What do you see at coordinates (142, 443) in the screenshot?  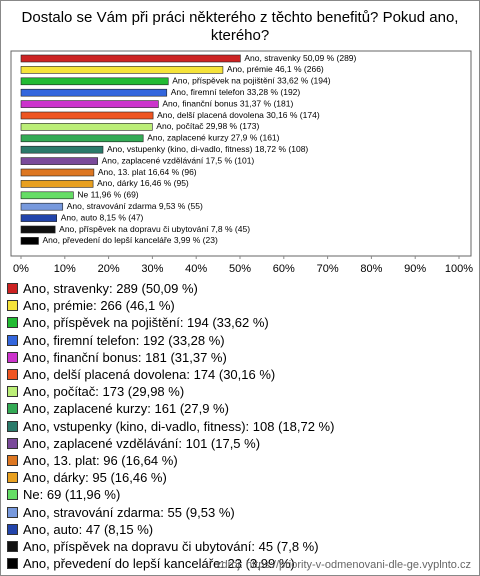 I see `legend-label: Ano, zaplacené vzdělávání: 101 (17,5 %)` at bounding box center [142, 443].